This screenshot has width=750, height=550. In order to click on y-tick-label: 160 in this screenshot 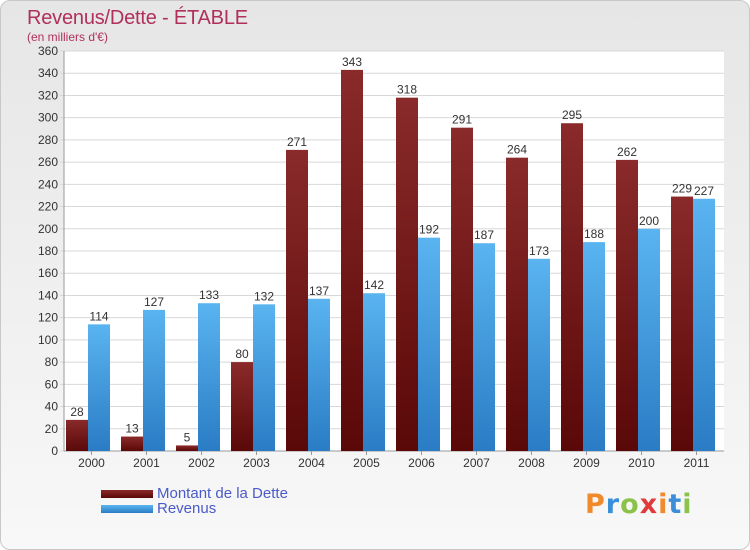, I will do `click(48, 273)`.